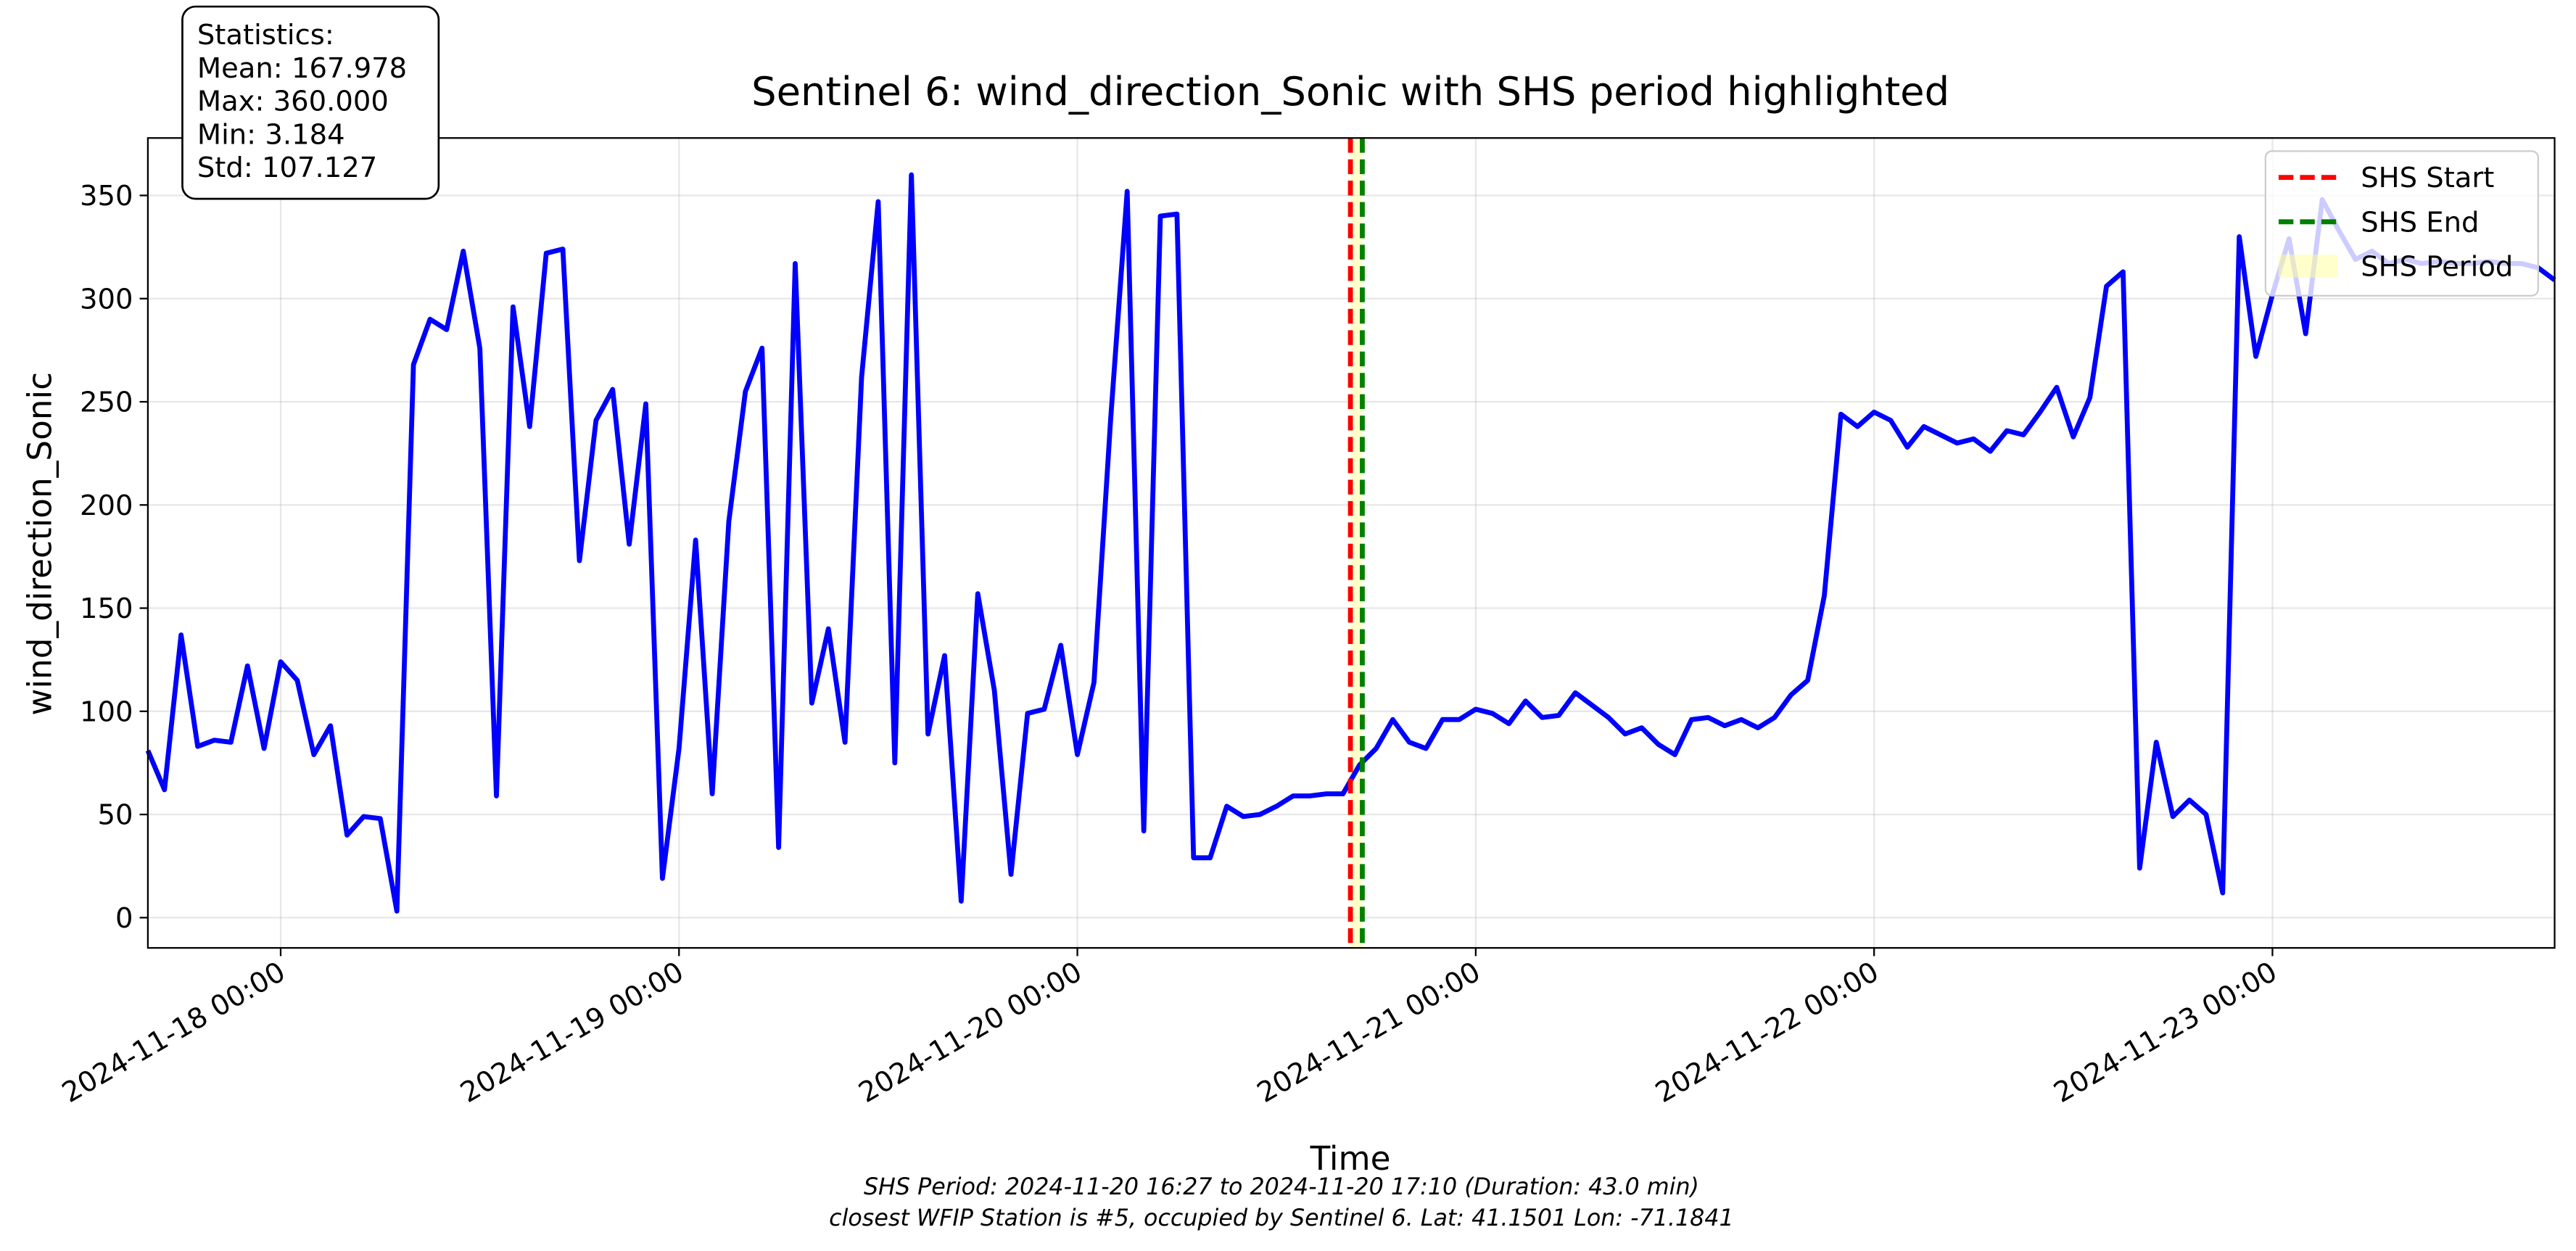  What do you see at coordinates (302, 68) in the screenshot?
I see `stats-line: Mean: 167.978` at bounding box center [302, 68].